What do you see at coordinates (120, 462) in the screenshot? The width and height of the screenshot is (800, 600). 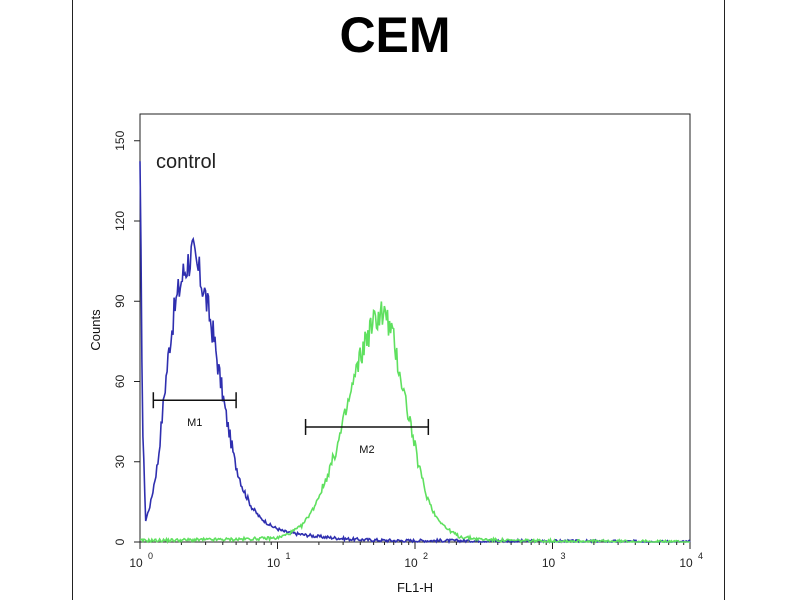 I see `y-tick-label: 30` at bounding box center [120, 462].